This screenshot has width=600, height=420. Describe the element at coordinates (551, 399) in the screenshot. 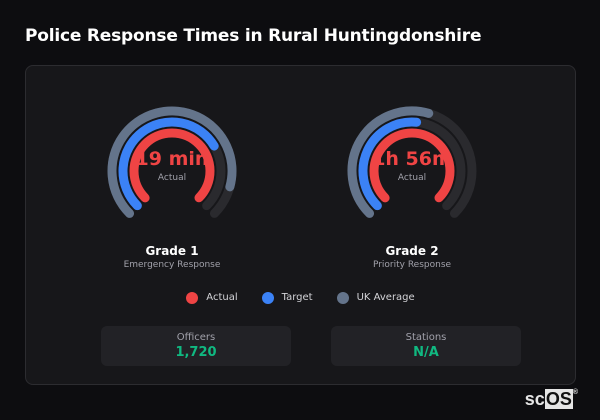

I see `scos-logo: scOS®` at that location.